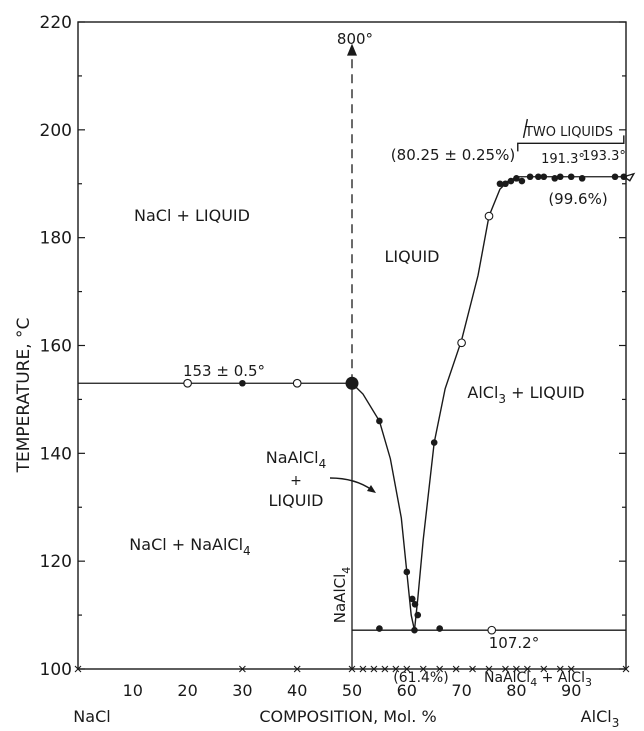 This screenshot has height=731, width=644. Describe the element at coordinates (56, 670) in the screenshot. I see `y-tick-label: 100` at that location.